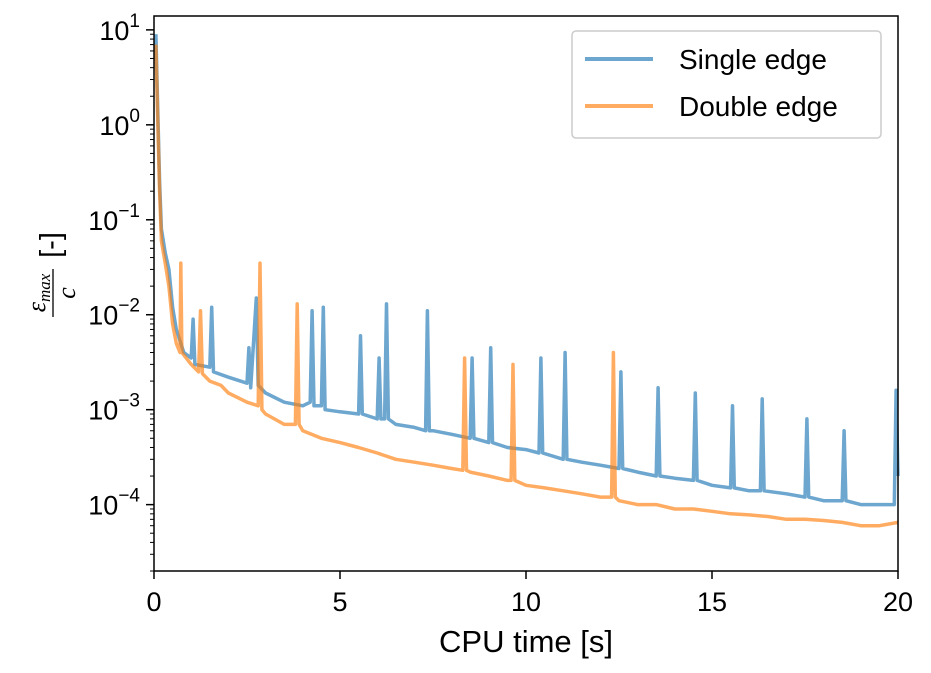  I want to click on x-tick-label: 0, so click(153, 602).